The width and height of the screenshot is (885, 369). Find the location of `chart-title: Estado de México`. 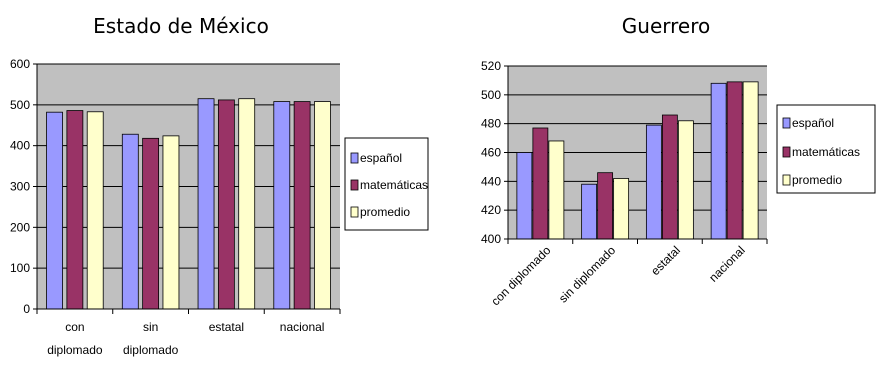

chart-title: Estado de México is located at coordinates (181, 26).